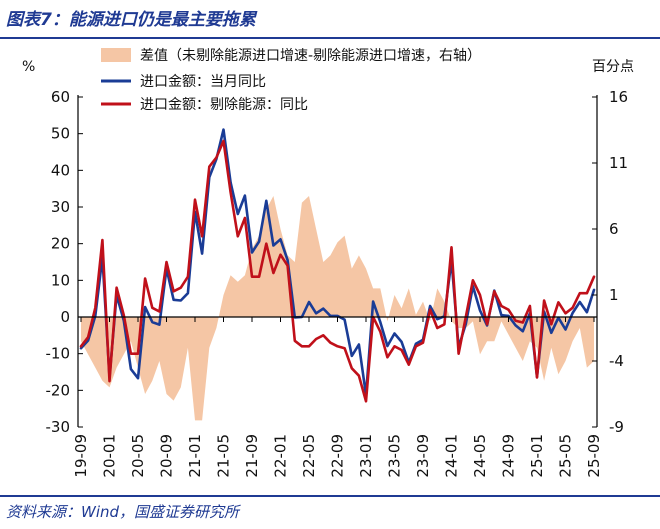 The height and width of the screenshot is (529, 660). Describe the element at coordinates (195, 456) in the screenshot. I see `x-tick-label: 21-01` at that location.